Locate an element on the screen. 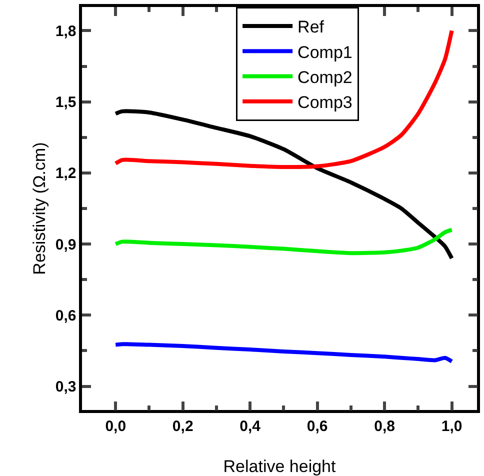 The width and height of the screenshot is (484, 476). x-tick-label: 0,6 is located at coordinates (317, 426).